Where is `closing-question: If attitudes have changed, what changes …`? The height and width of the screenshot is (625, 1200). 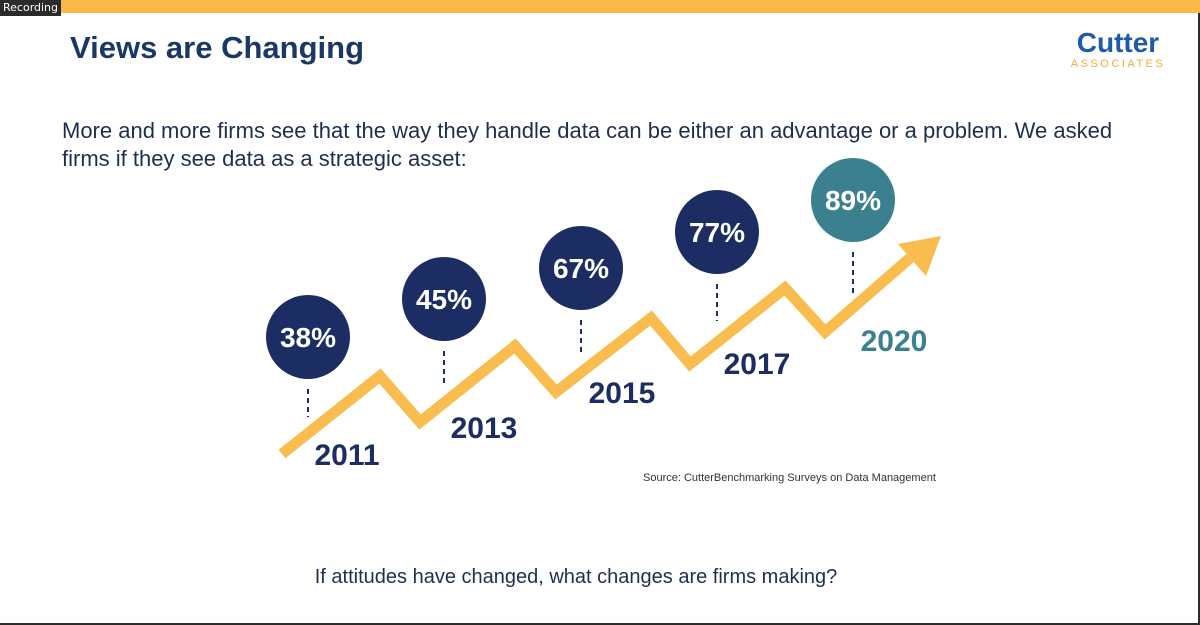
closing-question: If attitudes have changed, what changes … is located at coordinates (576, 577).